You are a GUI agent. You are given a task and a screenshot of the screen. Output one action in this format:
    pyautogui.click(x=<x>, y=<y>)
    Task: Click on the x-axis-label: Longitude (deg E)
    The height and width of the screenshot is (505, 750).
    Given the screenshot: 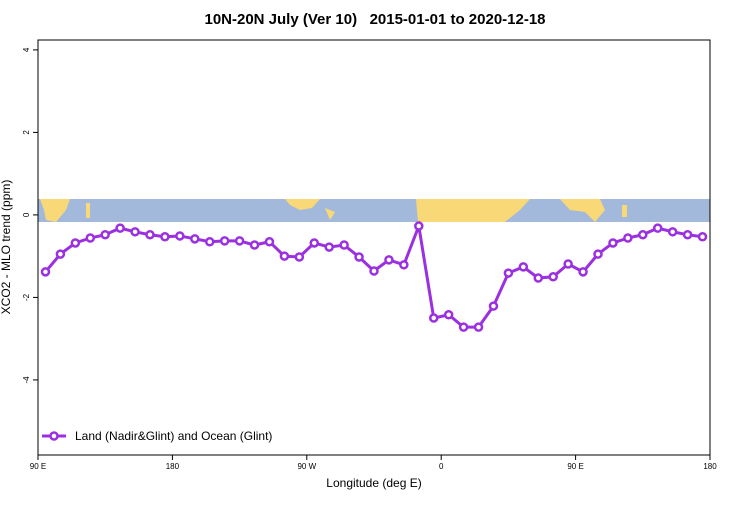 What is the action you would take?
    pyautogui.click(x=373, y=483)
    